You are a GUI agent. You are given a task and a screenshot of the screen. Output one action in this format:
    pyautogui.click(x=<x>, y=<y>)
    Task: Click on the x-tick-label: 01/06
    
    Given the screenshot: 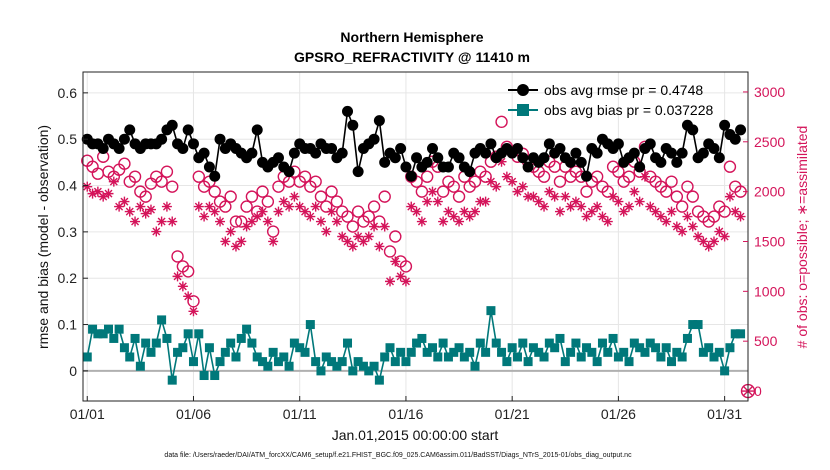 What is the action you would take?
    pyautogui.click(x=193, y=414)
    